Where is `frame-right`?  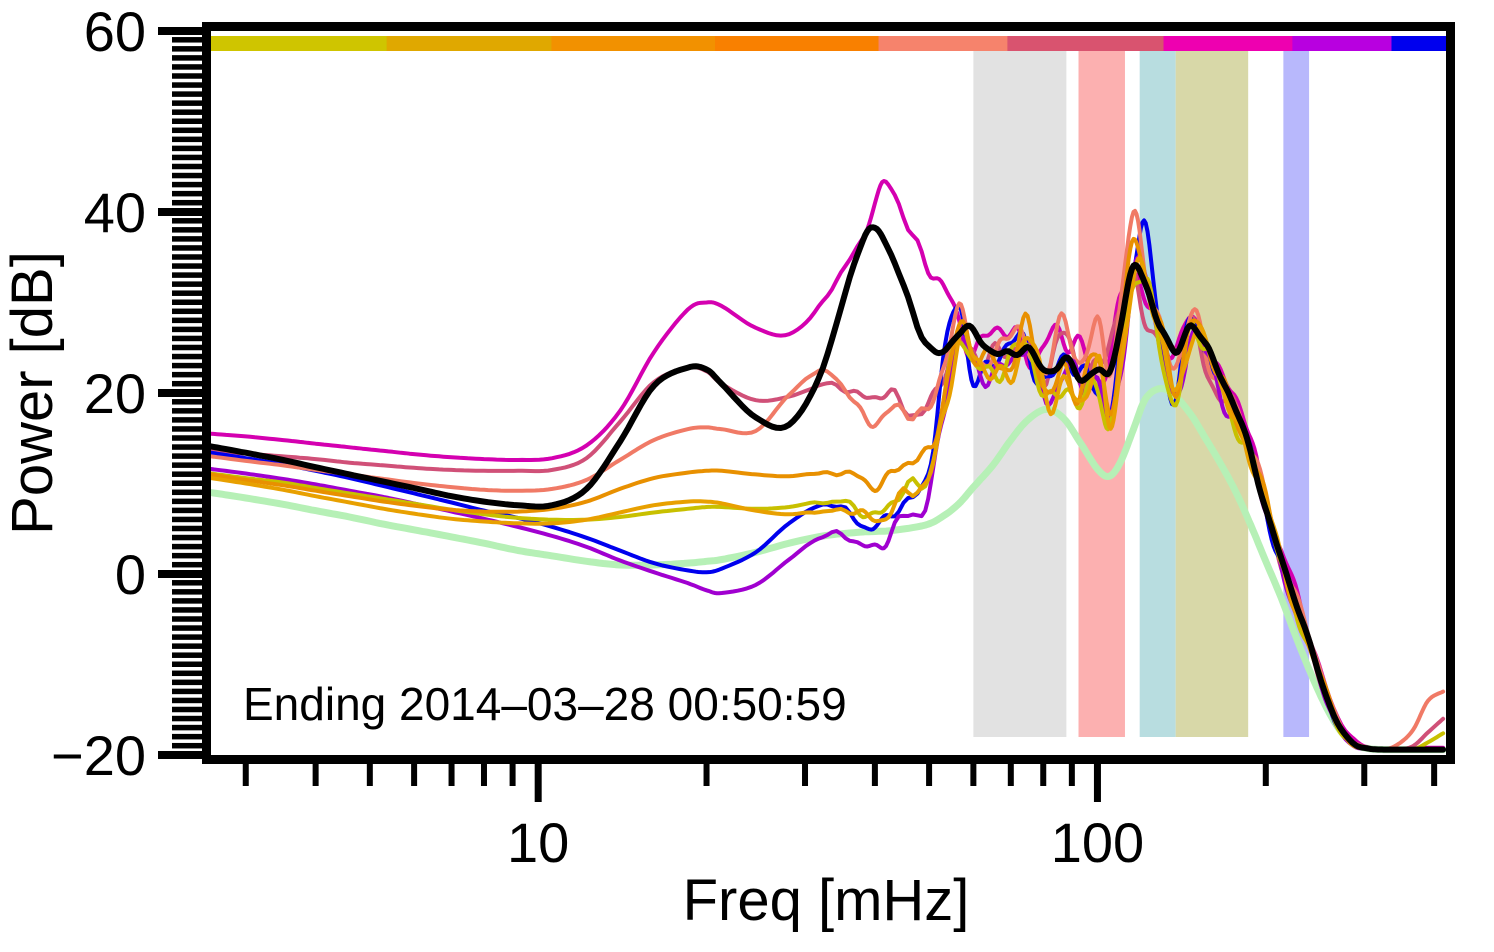 frame-right is located at coordinates (1450, 393).